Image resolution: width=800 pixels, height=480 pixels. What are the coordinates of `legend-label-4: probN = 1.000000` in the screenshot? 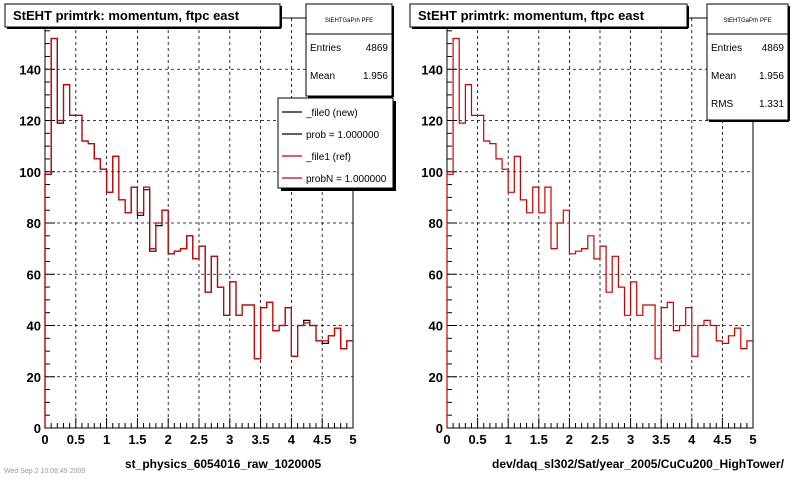 It's located at (346, 179).